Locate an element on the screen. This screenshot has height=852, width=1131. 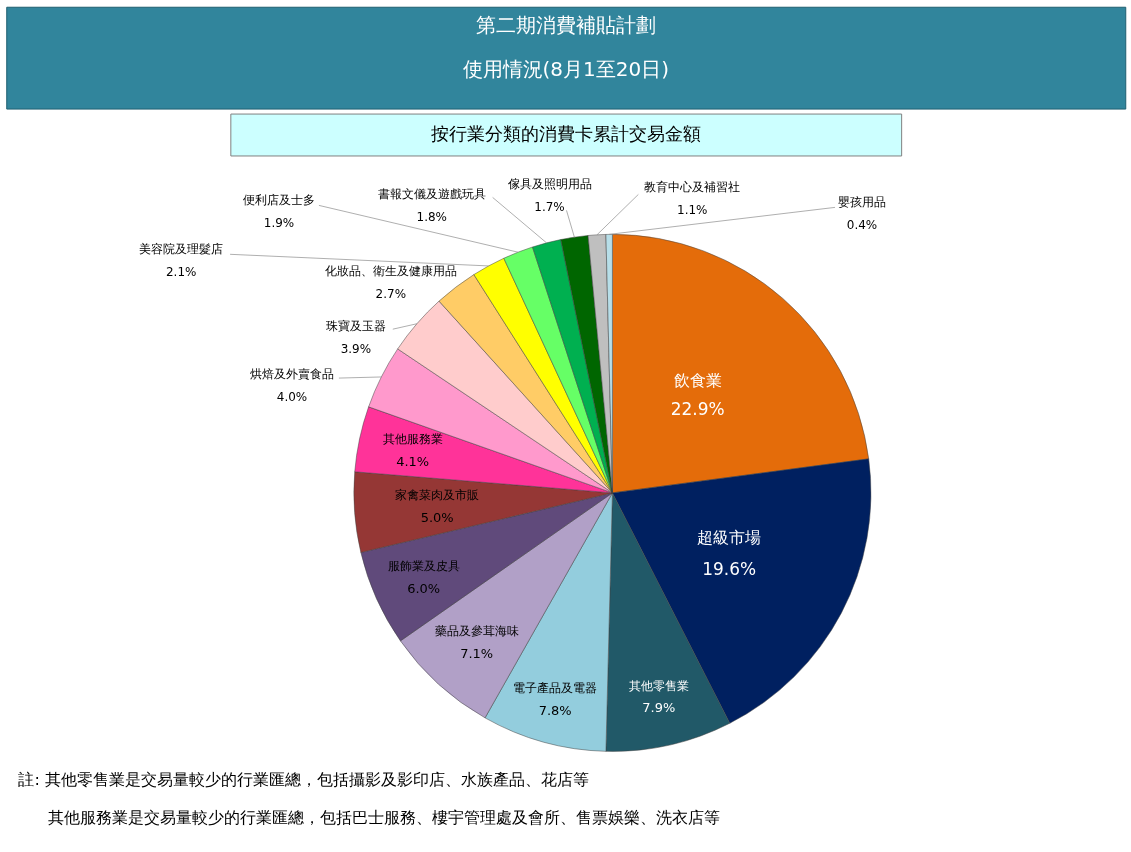
slice-label: 電子產品及電器 is located at coordinates (555, 688).